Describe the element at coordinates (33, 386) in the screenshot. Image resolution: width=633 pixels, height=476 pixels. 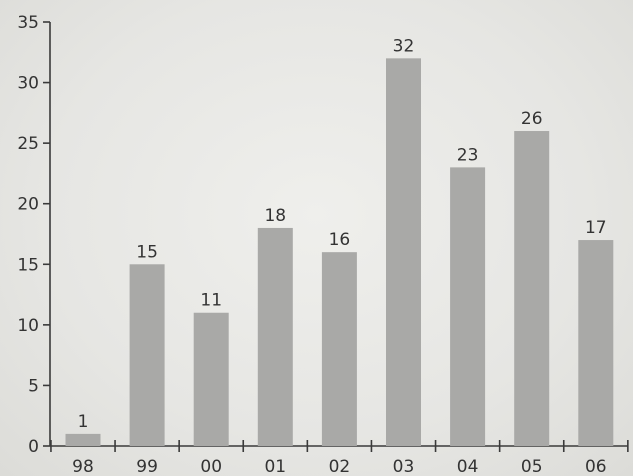
I see `y-tick-label: 5` at that location.